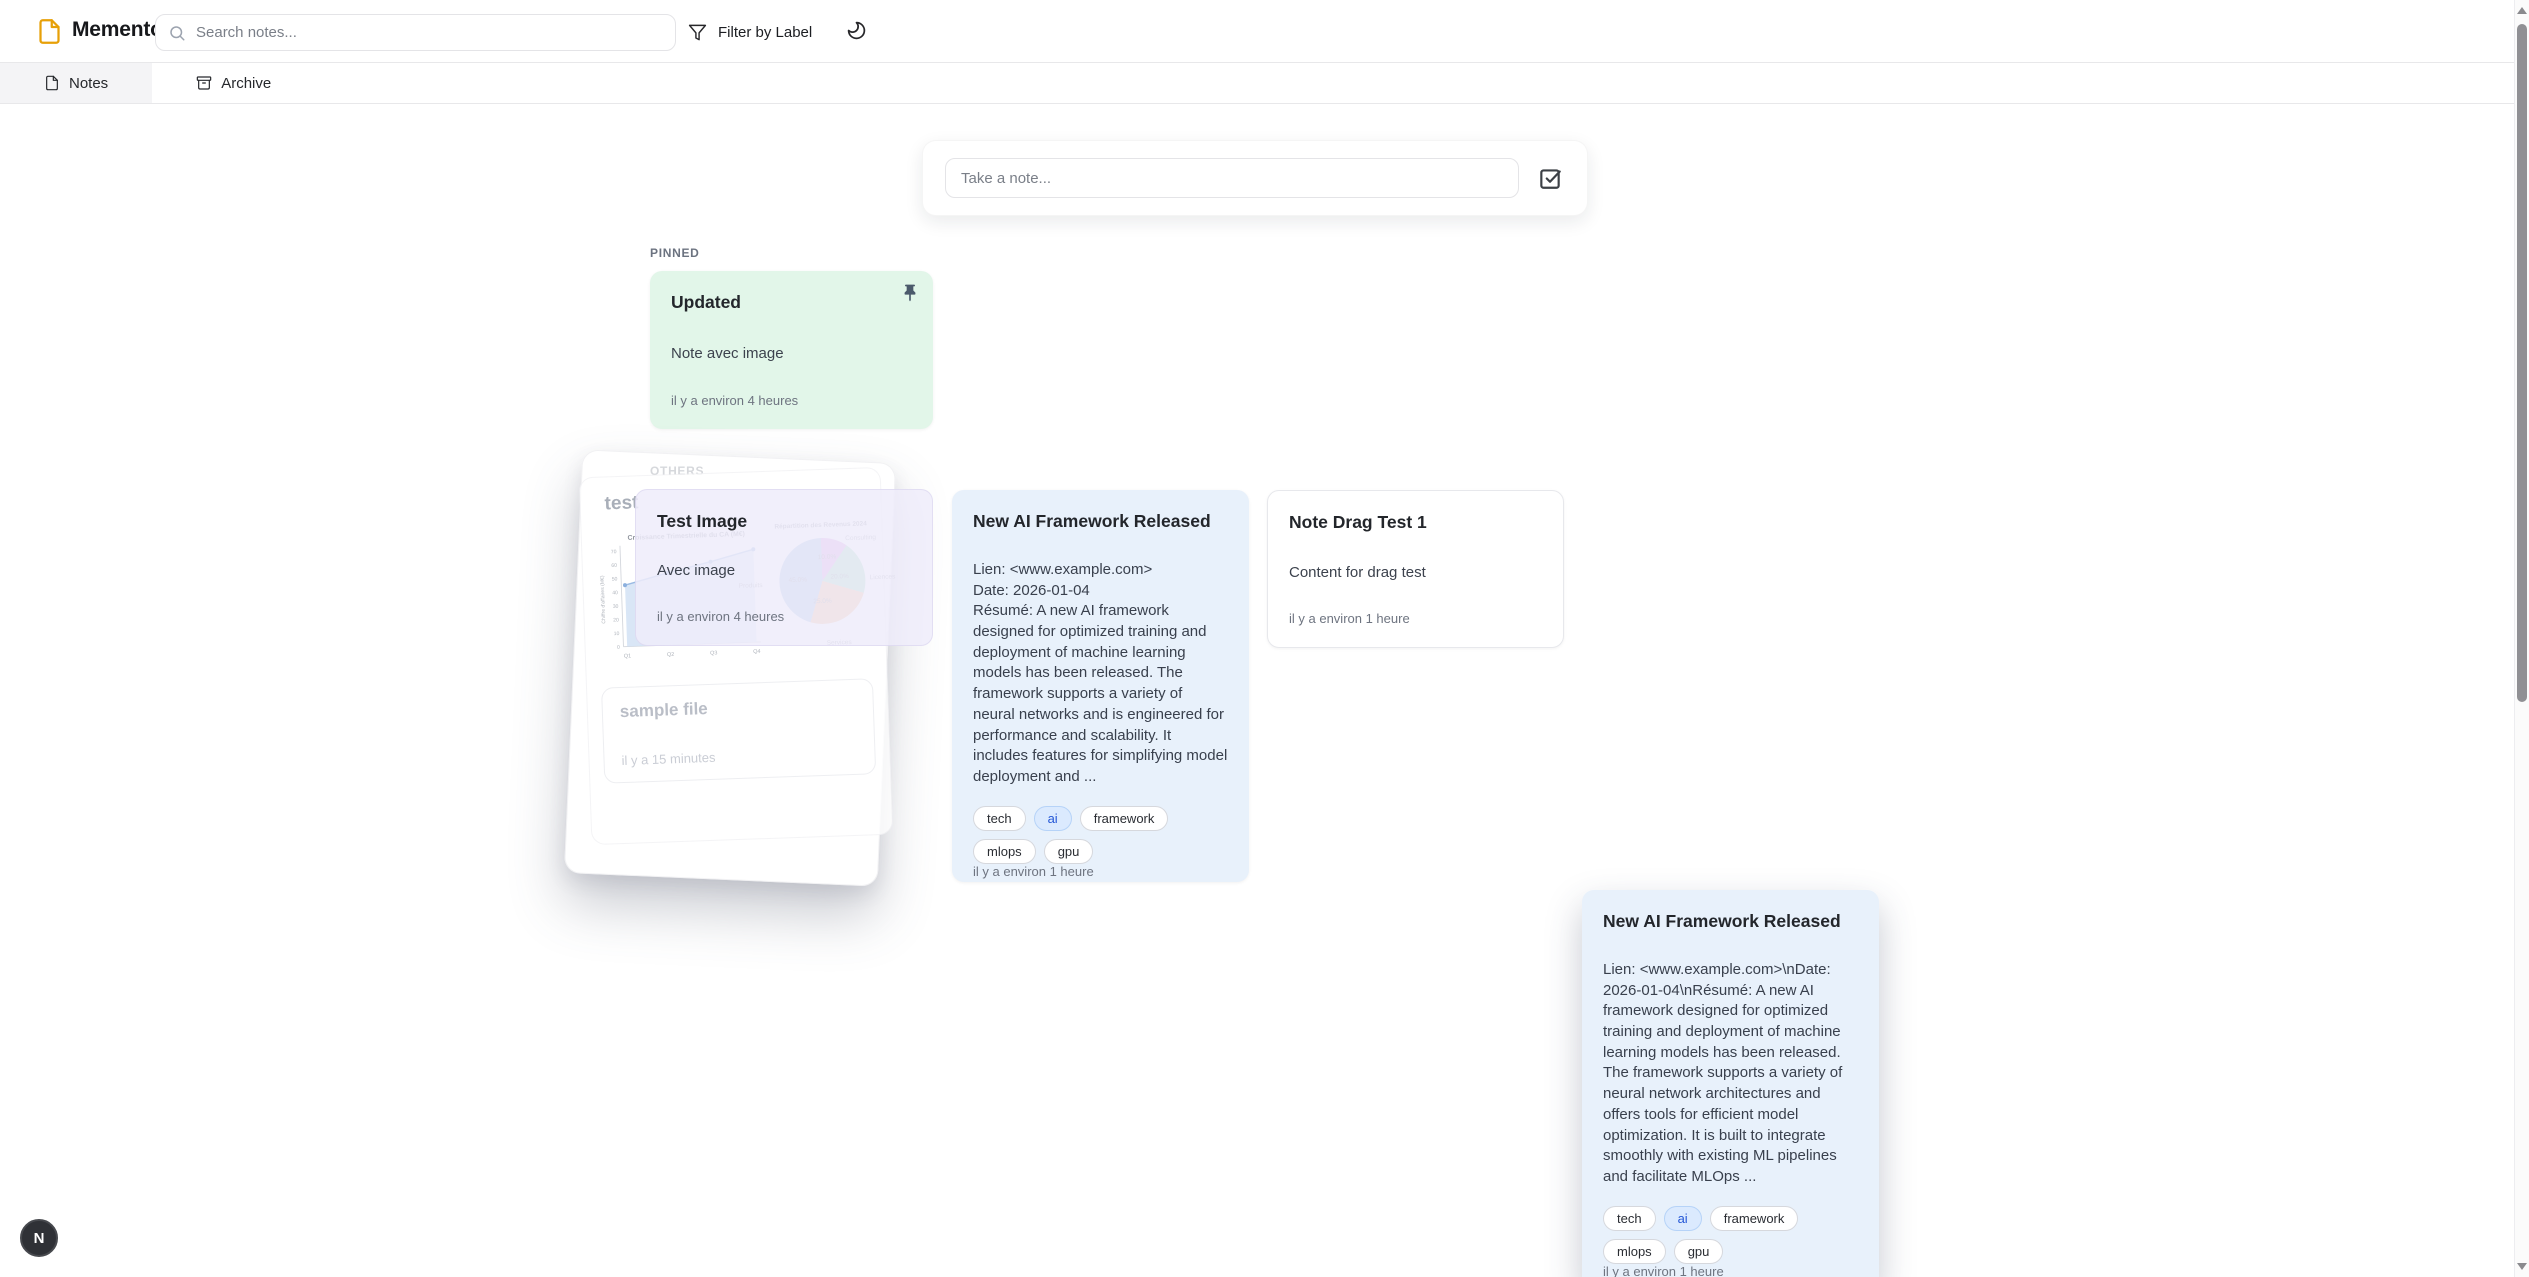 The width and height of the screenshot is (2529, 1277). What do you see at coordinates (675, 253) in the screenshot?
I see `pinned-section-label: PINNED` at bounding box center [675, 253].